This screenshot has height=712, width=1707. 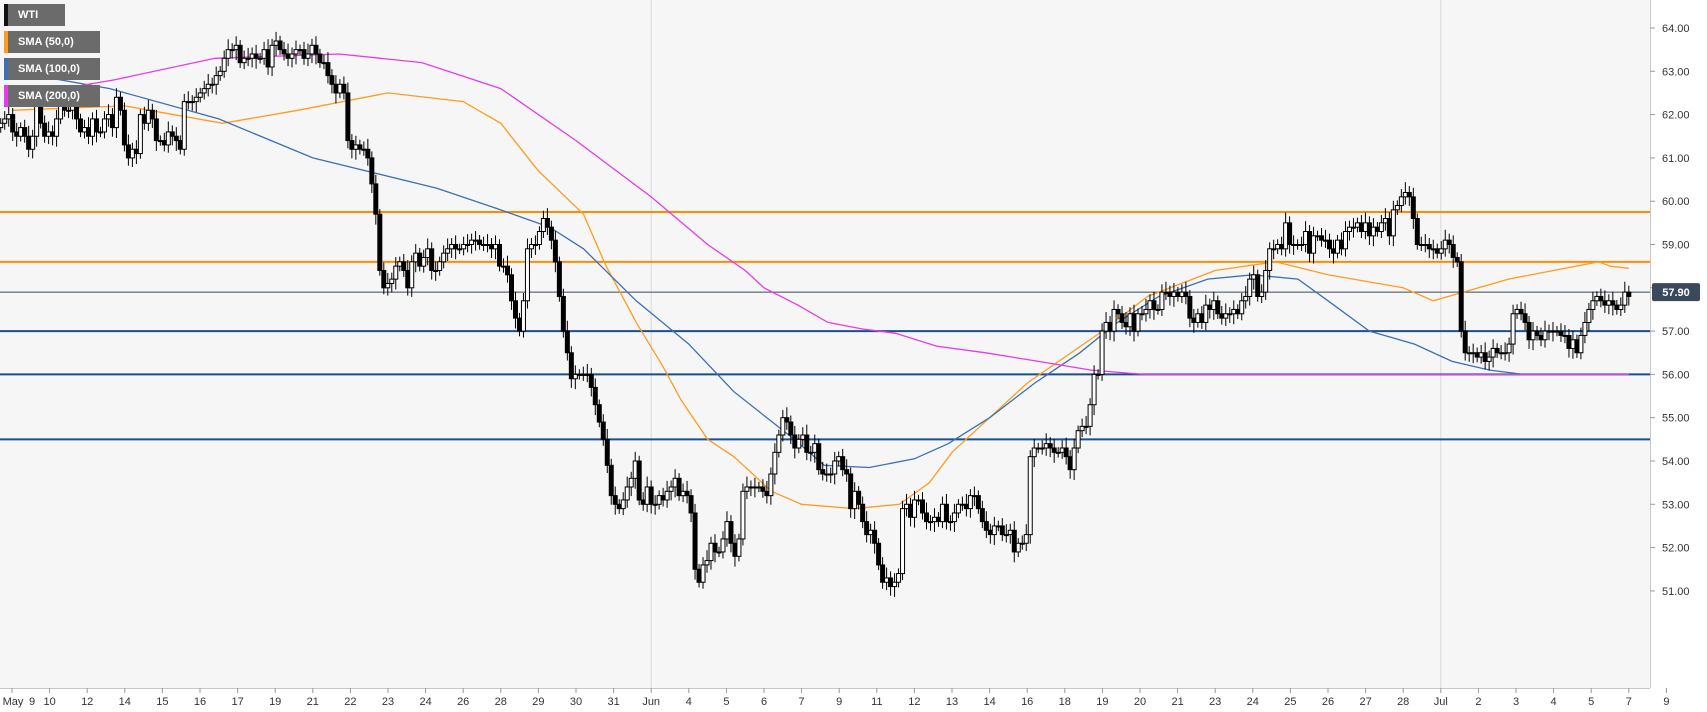 What do you see at coordinates (52, 42) in the screenshot?
I see `legend-item-sma50: SMA (50,0)` at bounding box center [52, 42].